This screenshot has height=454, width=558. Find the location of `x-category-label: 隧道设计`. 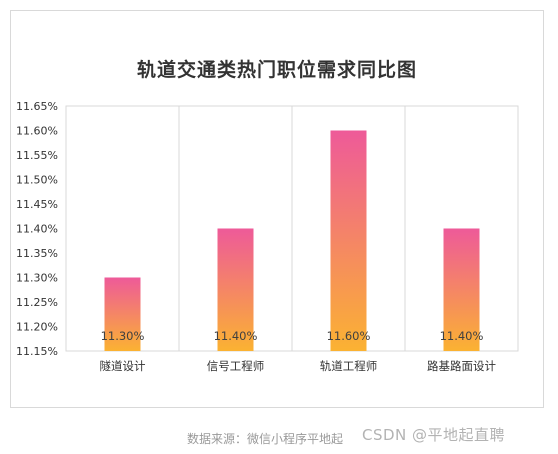

x-category-label: 隧道设计 is located at coordinates (123, 366).